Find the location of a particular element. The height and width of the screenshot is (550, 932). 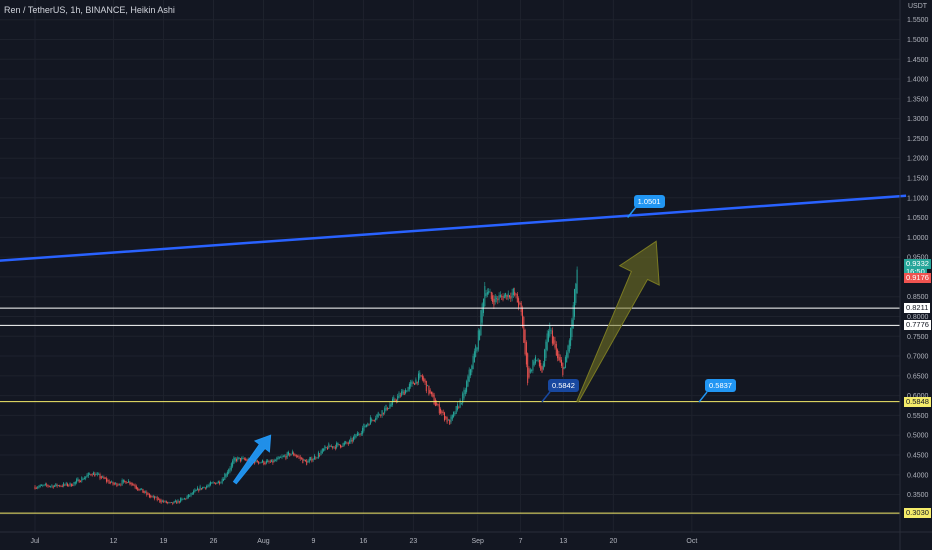

price-tick-label: 0.7000 is located at coordinates (918, 357).